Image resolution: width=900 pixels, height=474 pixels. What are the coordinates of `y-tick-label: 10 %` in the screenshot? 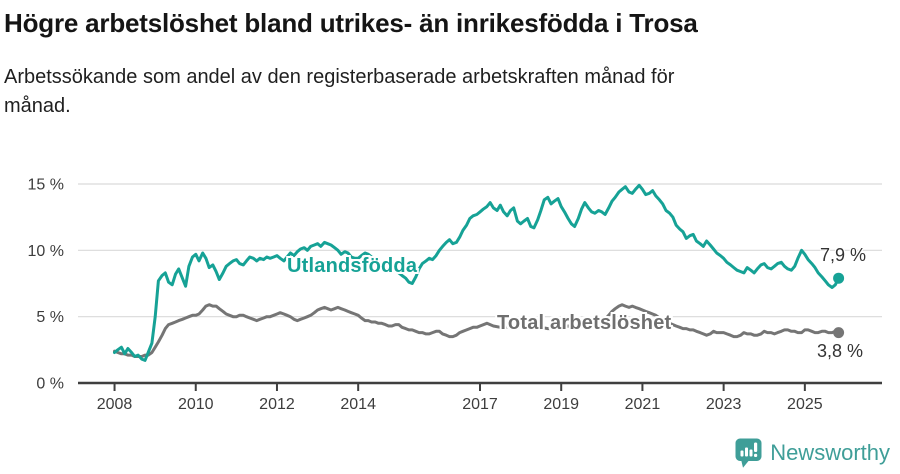 It's located at (46, 251).